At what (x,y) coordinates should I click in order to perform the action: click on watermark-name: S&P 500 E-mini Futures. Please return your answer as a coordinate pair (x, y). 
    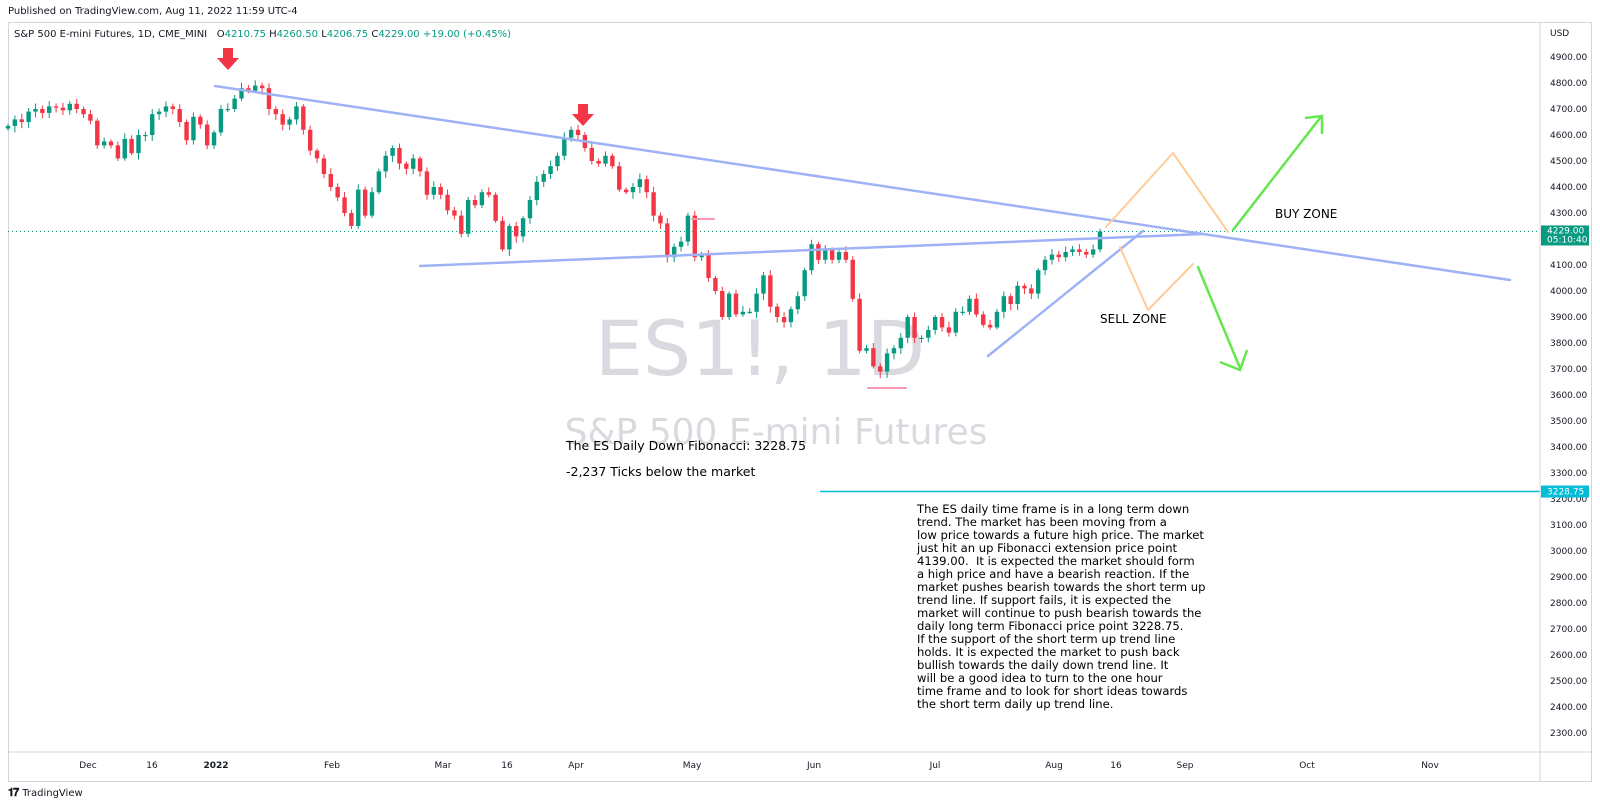
    Looking at the image, I should click on (776, 432).